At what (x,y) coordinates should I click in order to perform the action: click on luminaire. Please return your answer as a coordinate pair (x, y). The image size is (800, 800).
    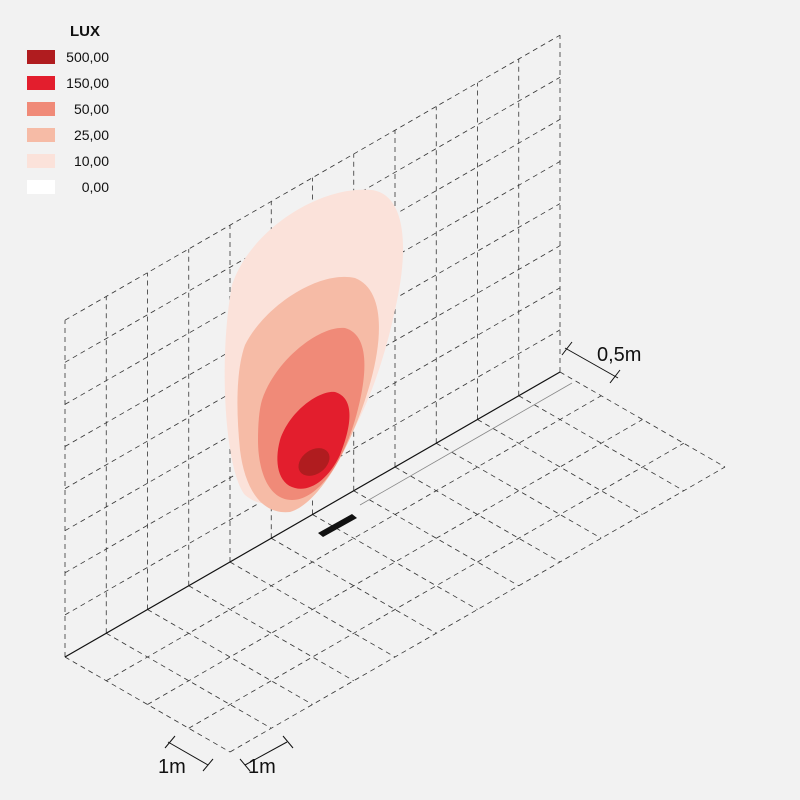
    Looking at the image, I should click on (337, 525).